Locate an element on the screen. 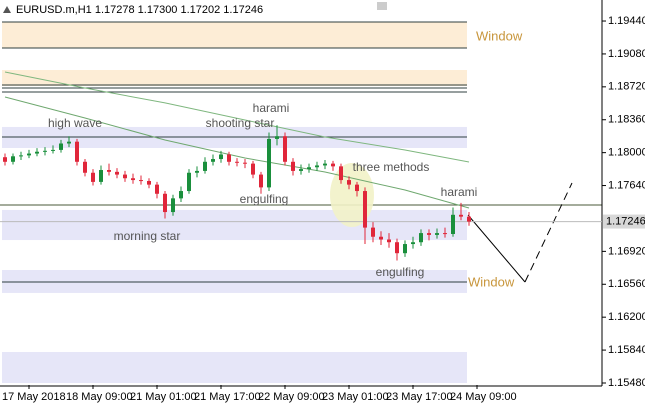 The width and height of the screenshot is (645, 407). price-label: 1.17246 is located at coordinates (625, 221).